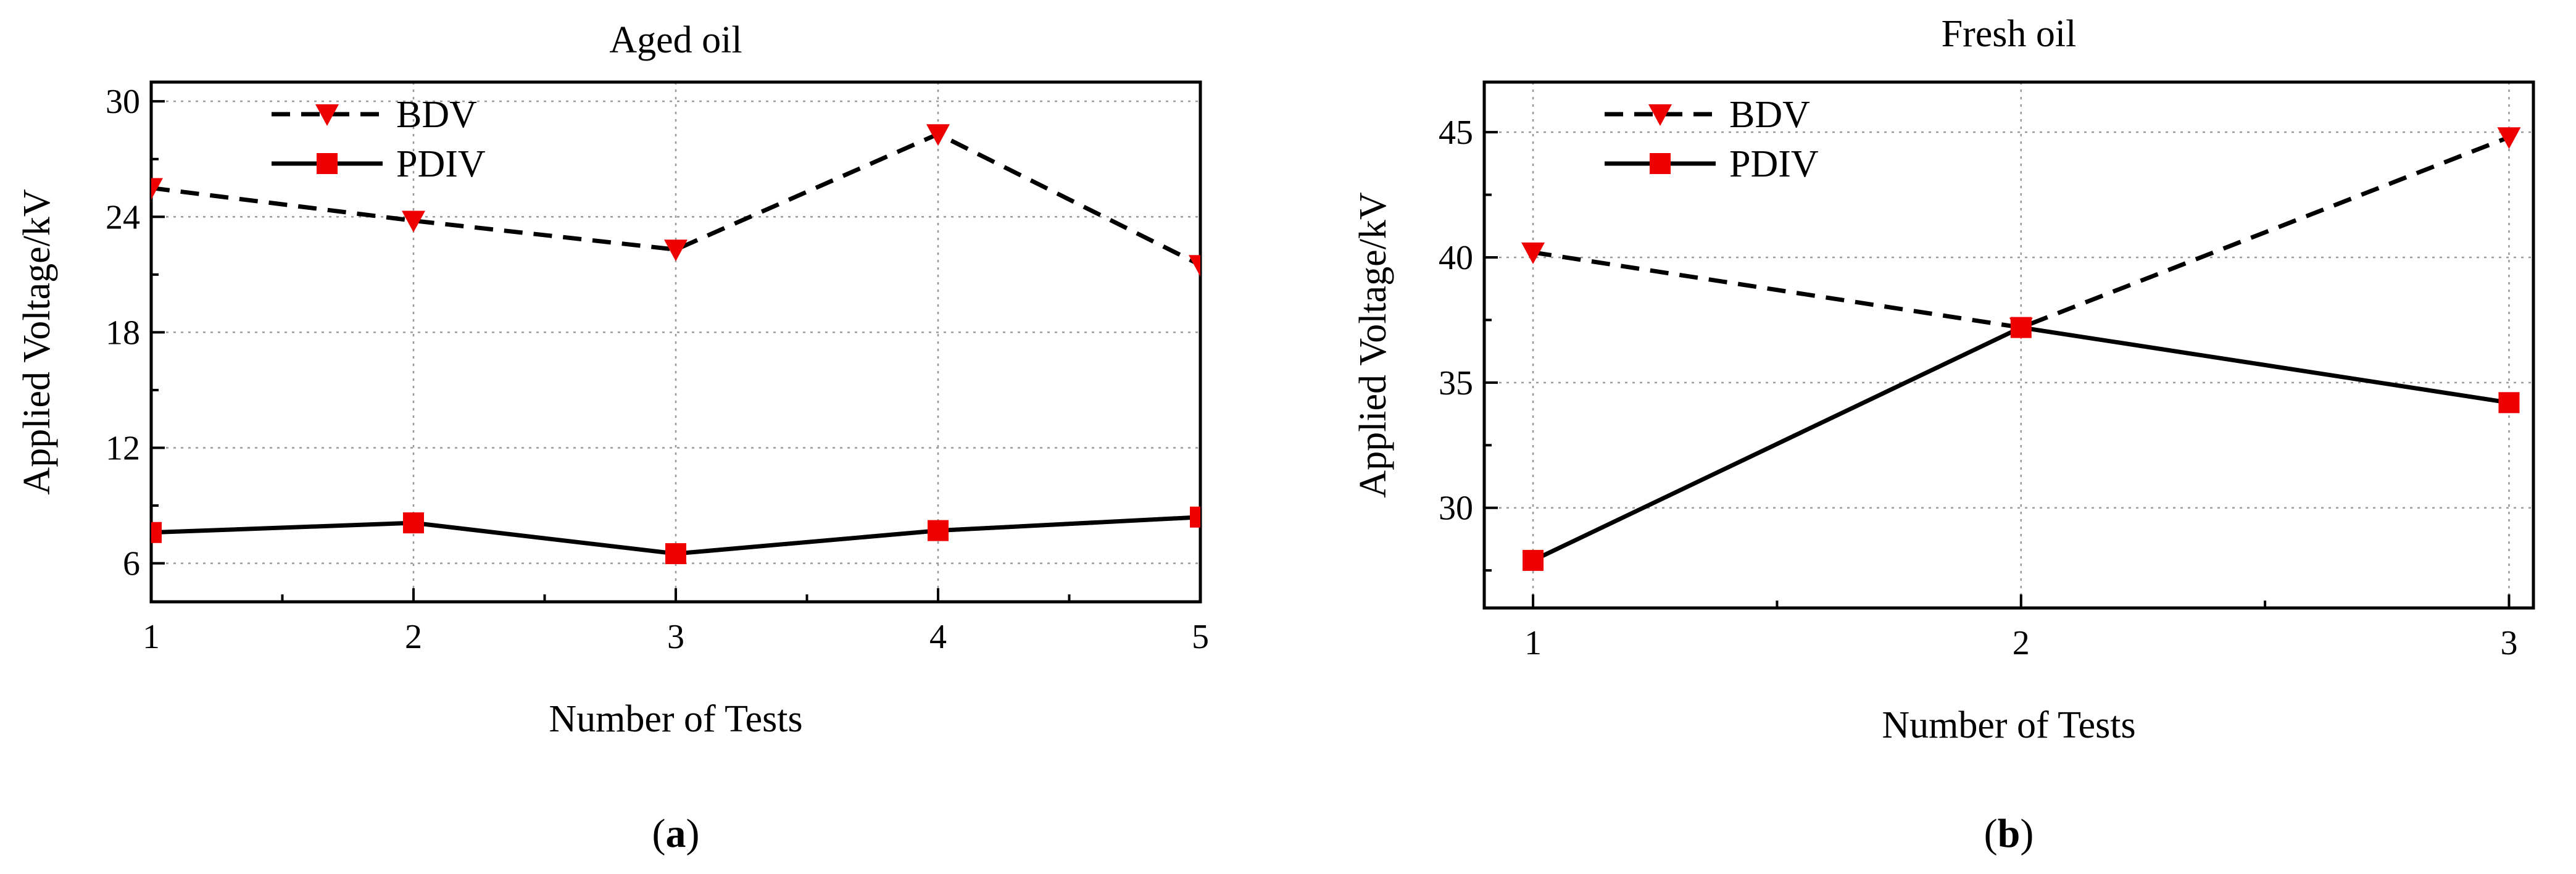 Image resolution: width=2576 pixels, height=874 pixels. Describe the element at coordinates (1200, 637) in the screenshot. I see `x-tick-label: 5` at that location.